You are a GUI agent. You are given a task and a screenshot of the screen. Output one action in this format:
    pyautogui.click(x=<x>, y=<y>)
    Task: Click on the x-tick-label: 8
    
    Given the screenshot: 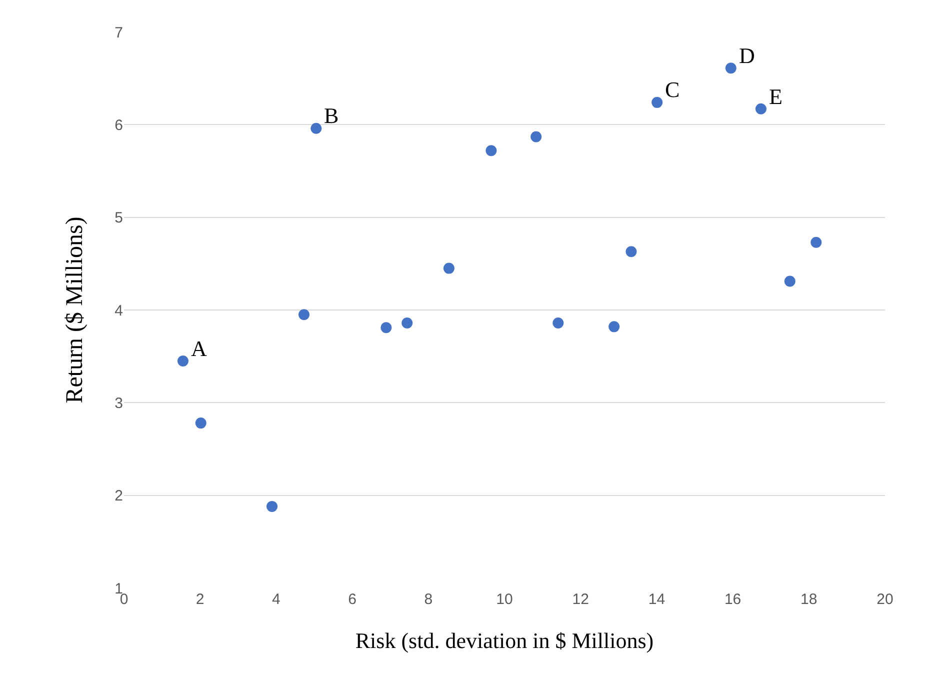 What is the action you would take?
    pyautogui.click(x=428, y=599)
    